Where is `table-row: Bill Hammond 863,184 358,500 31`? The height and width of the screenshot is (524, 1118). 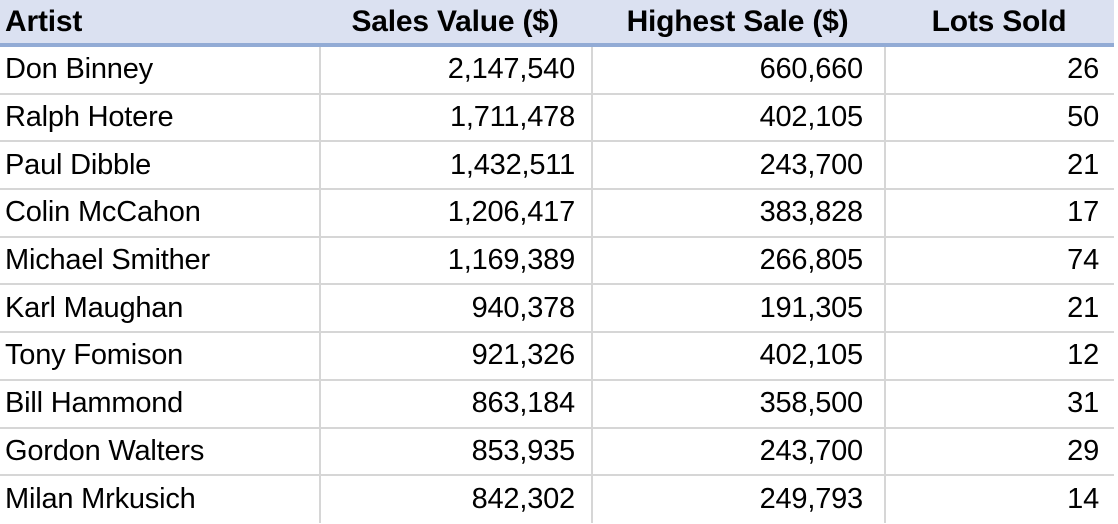 table-row: Bill Hammond 863,184 358,500 31 is located at coordinates (557, 404).